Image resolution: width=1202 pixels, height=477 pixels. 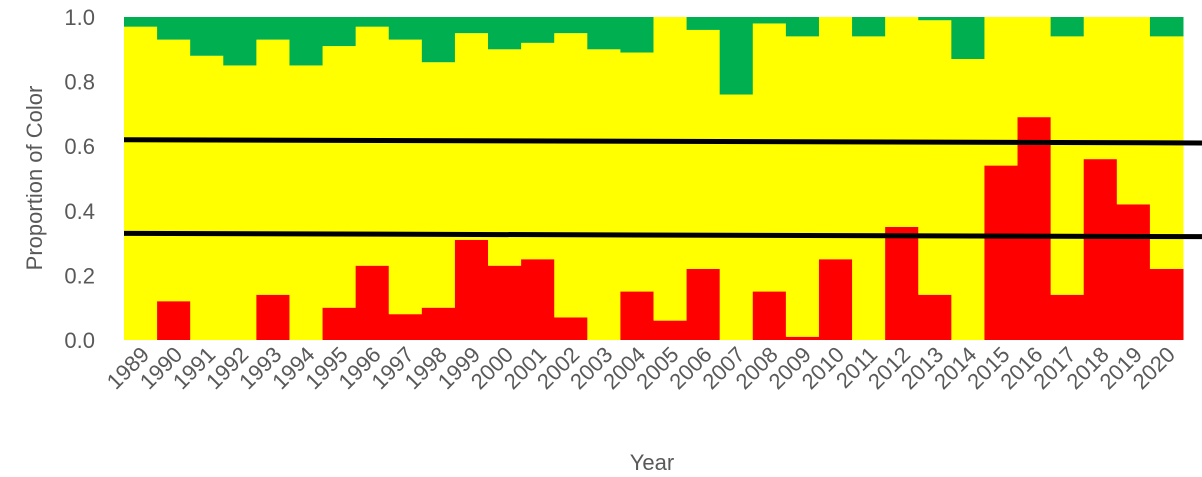 What do you see at coordinates (405, 28) in the screenshot?
I see `bar-segment-1997-s2` at bounding box center [405, 28].